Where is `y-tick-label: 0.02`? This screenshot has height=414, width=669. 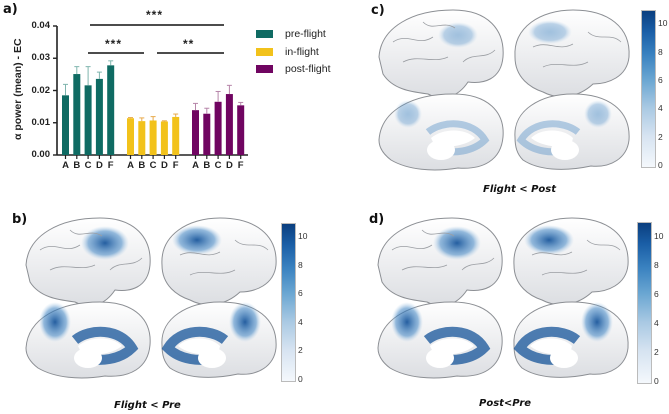 y-tick-label: 0.02 is located at coordinates (41, 90).